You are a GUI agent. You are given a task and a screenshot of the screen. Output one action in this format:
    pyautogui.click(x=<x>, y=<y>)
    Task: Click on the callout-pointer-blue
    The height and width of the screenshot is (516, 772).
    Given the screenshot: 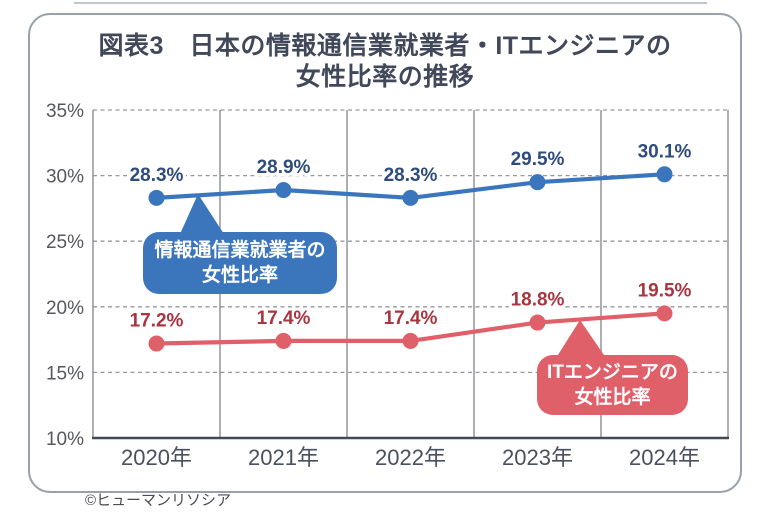 What is the action you would take?
    pyautogui.click(x=202, y=214)
    